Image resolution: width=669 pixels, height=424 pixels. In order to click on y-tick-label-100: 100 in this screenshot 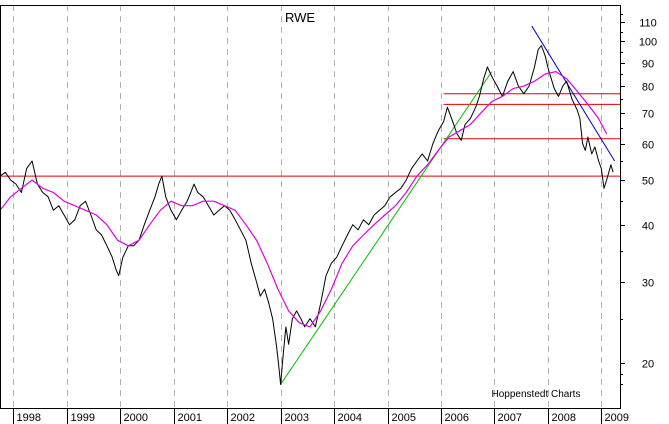, I will do `click(648, 43)`.